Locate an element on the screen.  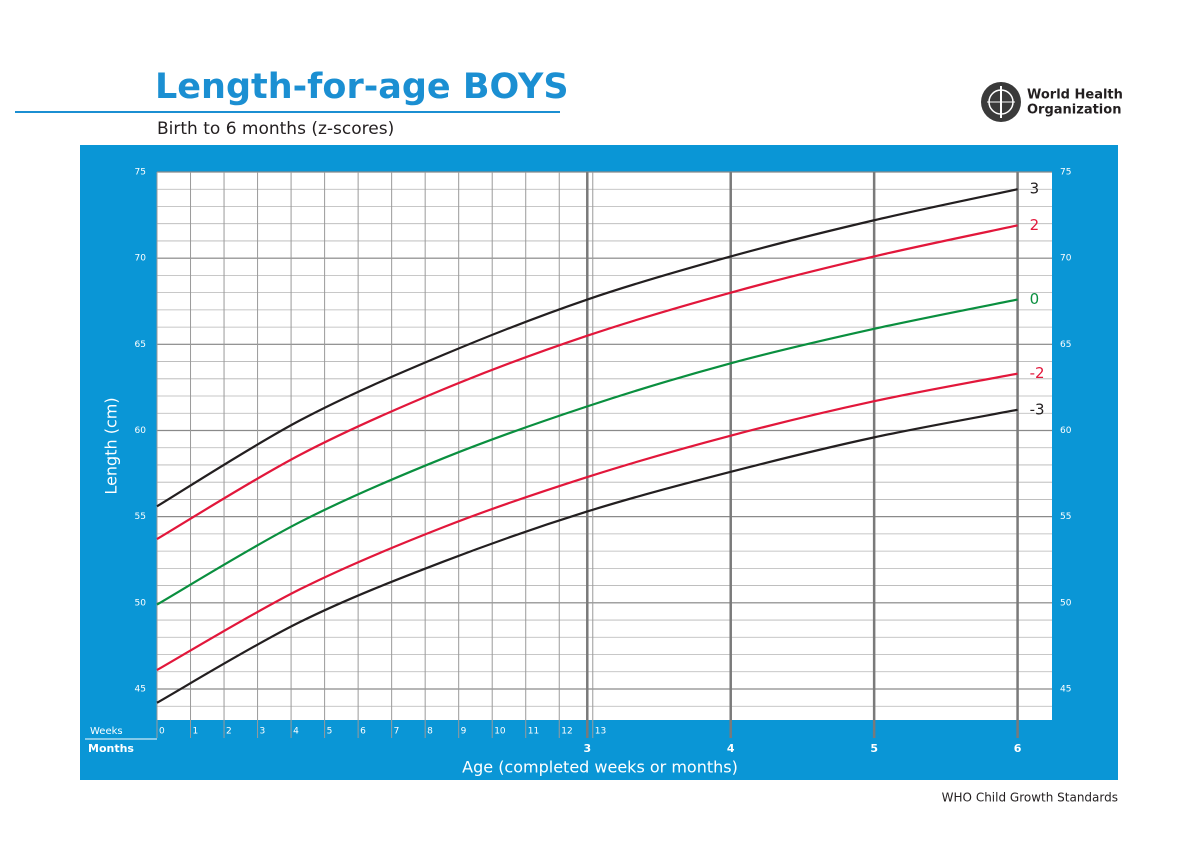
x2-tick-label: 4 is located at coordinates (296, 732).